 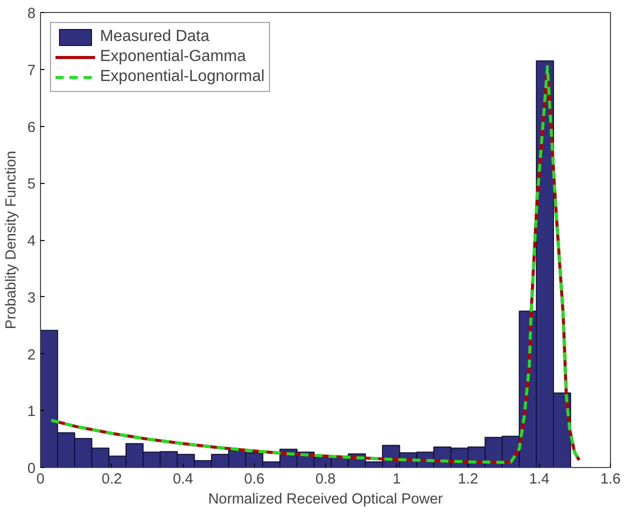 What do you see at coordinates (325, 500) in the screenshot?
I see `x-axis-title: Normalized Received Optical Power` at bounding box center [325, 500].